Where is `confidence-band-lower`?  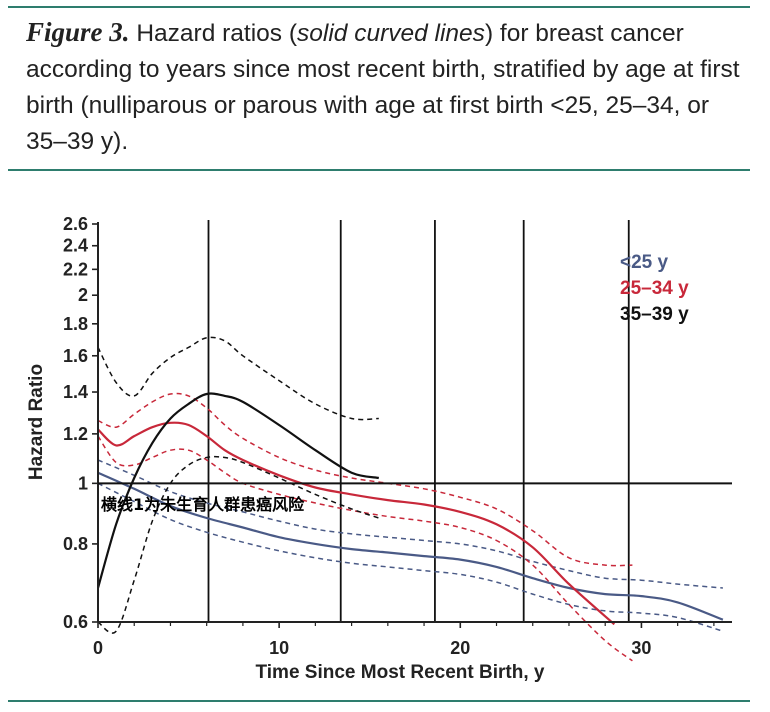
confidence-band-lower is located at coordinates (238, 544).